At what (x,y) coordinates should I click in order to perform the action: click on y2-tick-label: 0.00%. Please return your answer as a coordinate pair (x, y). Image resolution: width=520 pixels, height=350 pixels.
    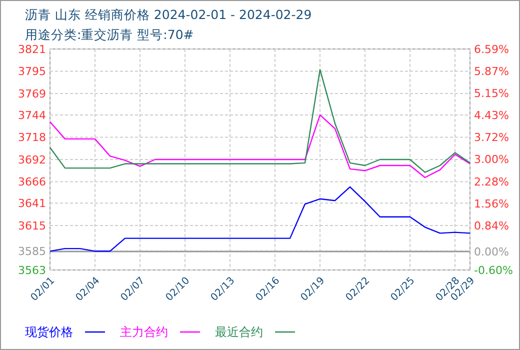
    Looking at the image, I should click on (491, 251).